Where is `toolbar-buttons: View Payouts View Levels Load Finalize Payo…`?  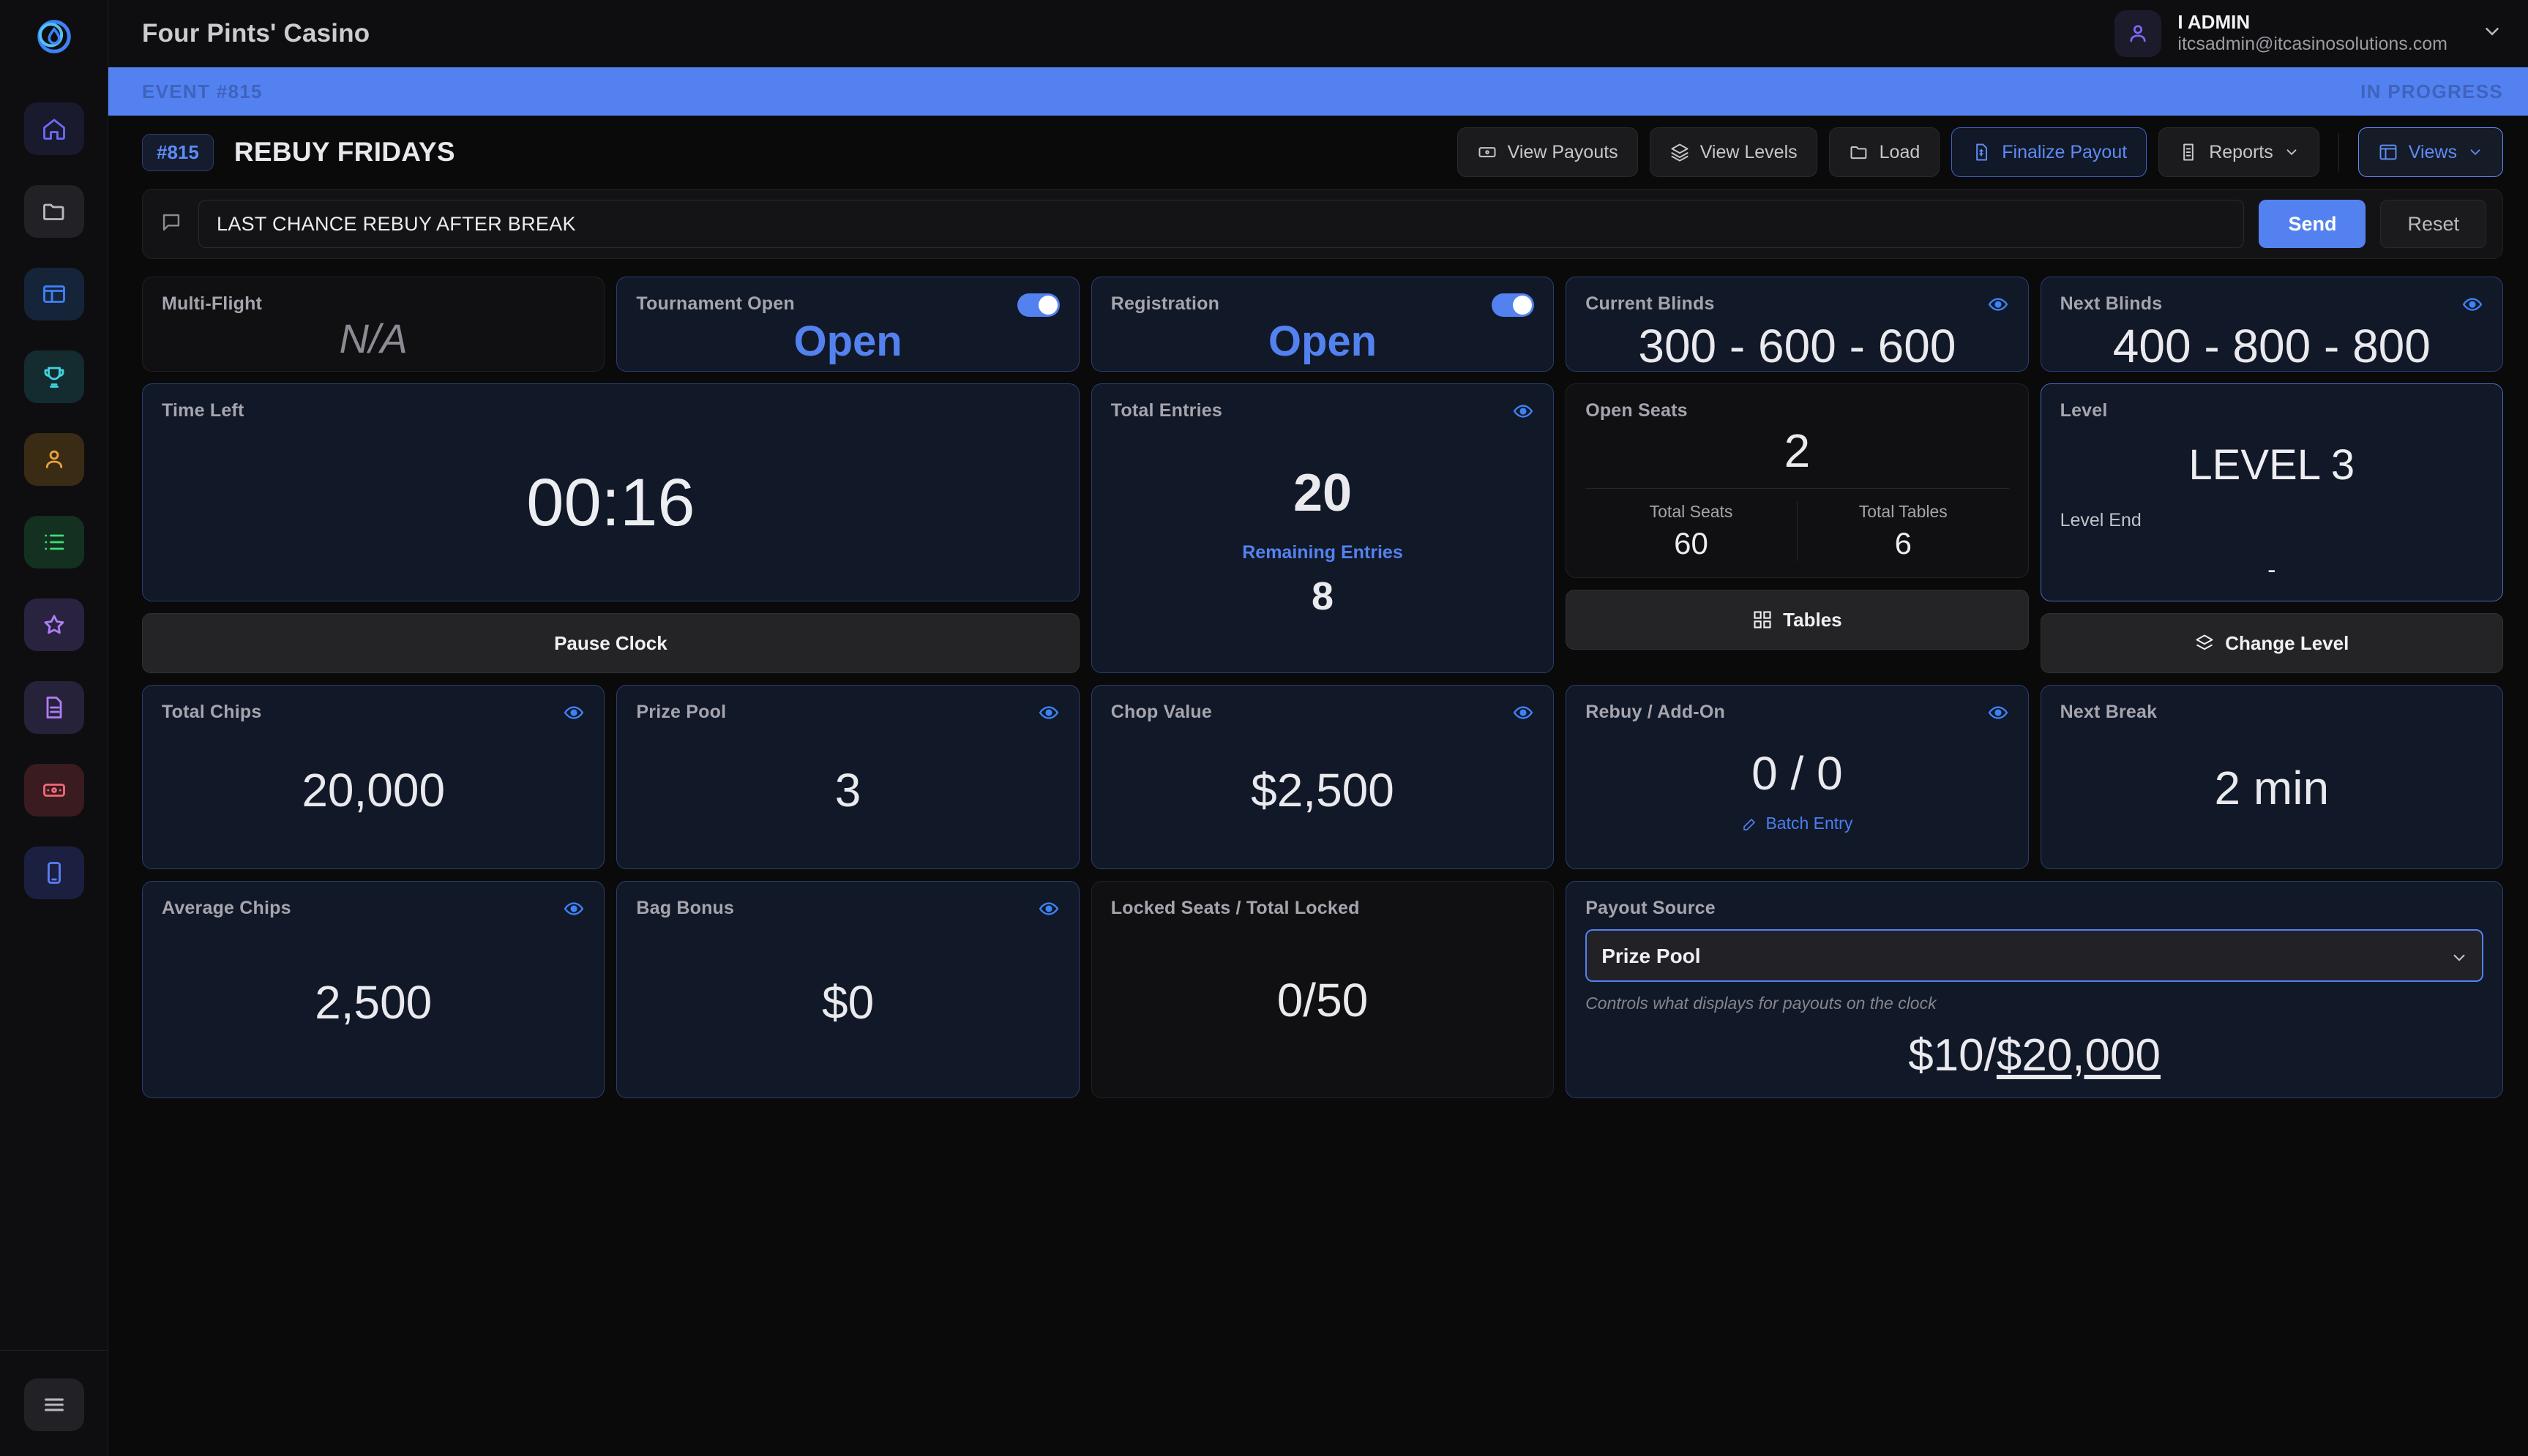
toolbar-buttons: View Payouts View Levels Load Finalize Payo… is located at coordinates (1979, 152).